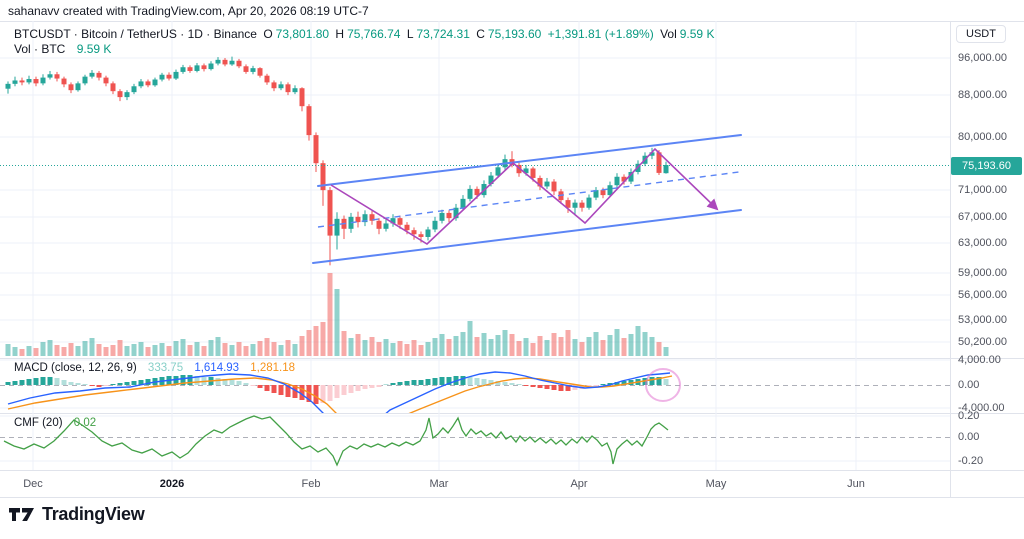 Image resolution: width=1024 pixels, height=539 pixels. I want to click on tradingview-wordmark: TradingView, so click(93, 514).